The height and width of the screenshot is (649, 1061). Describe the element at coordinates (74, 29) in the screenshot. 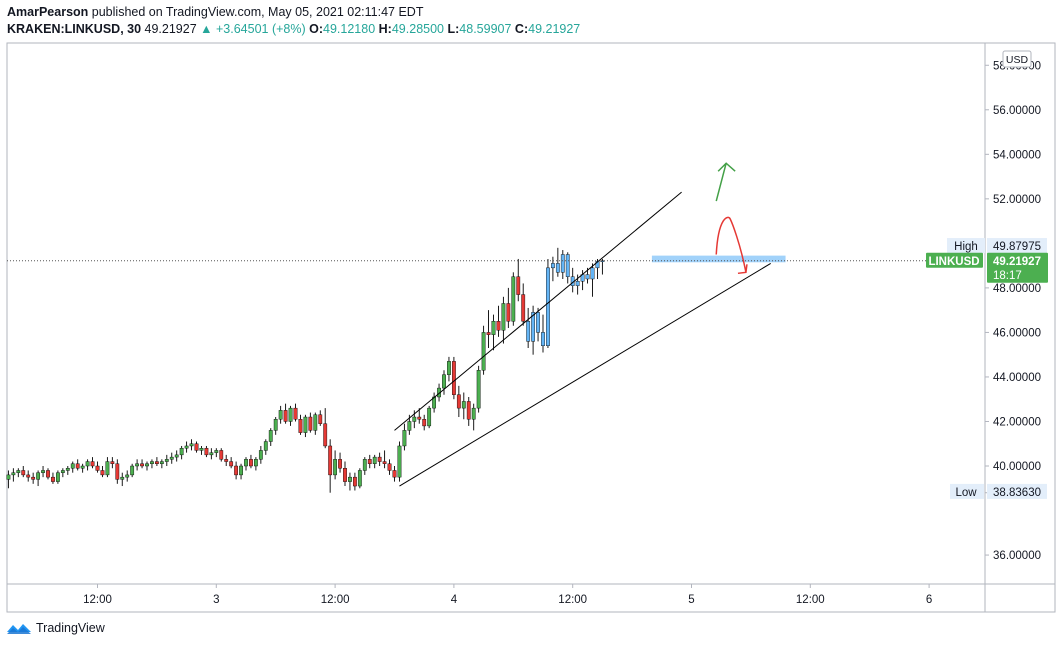

I see `symbol-label: KRAKEN:LINKUSD, 30` at that location.